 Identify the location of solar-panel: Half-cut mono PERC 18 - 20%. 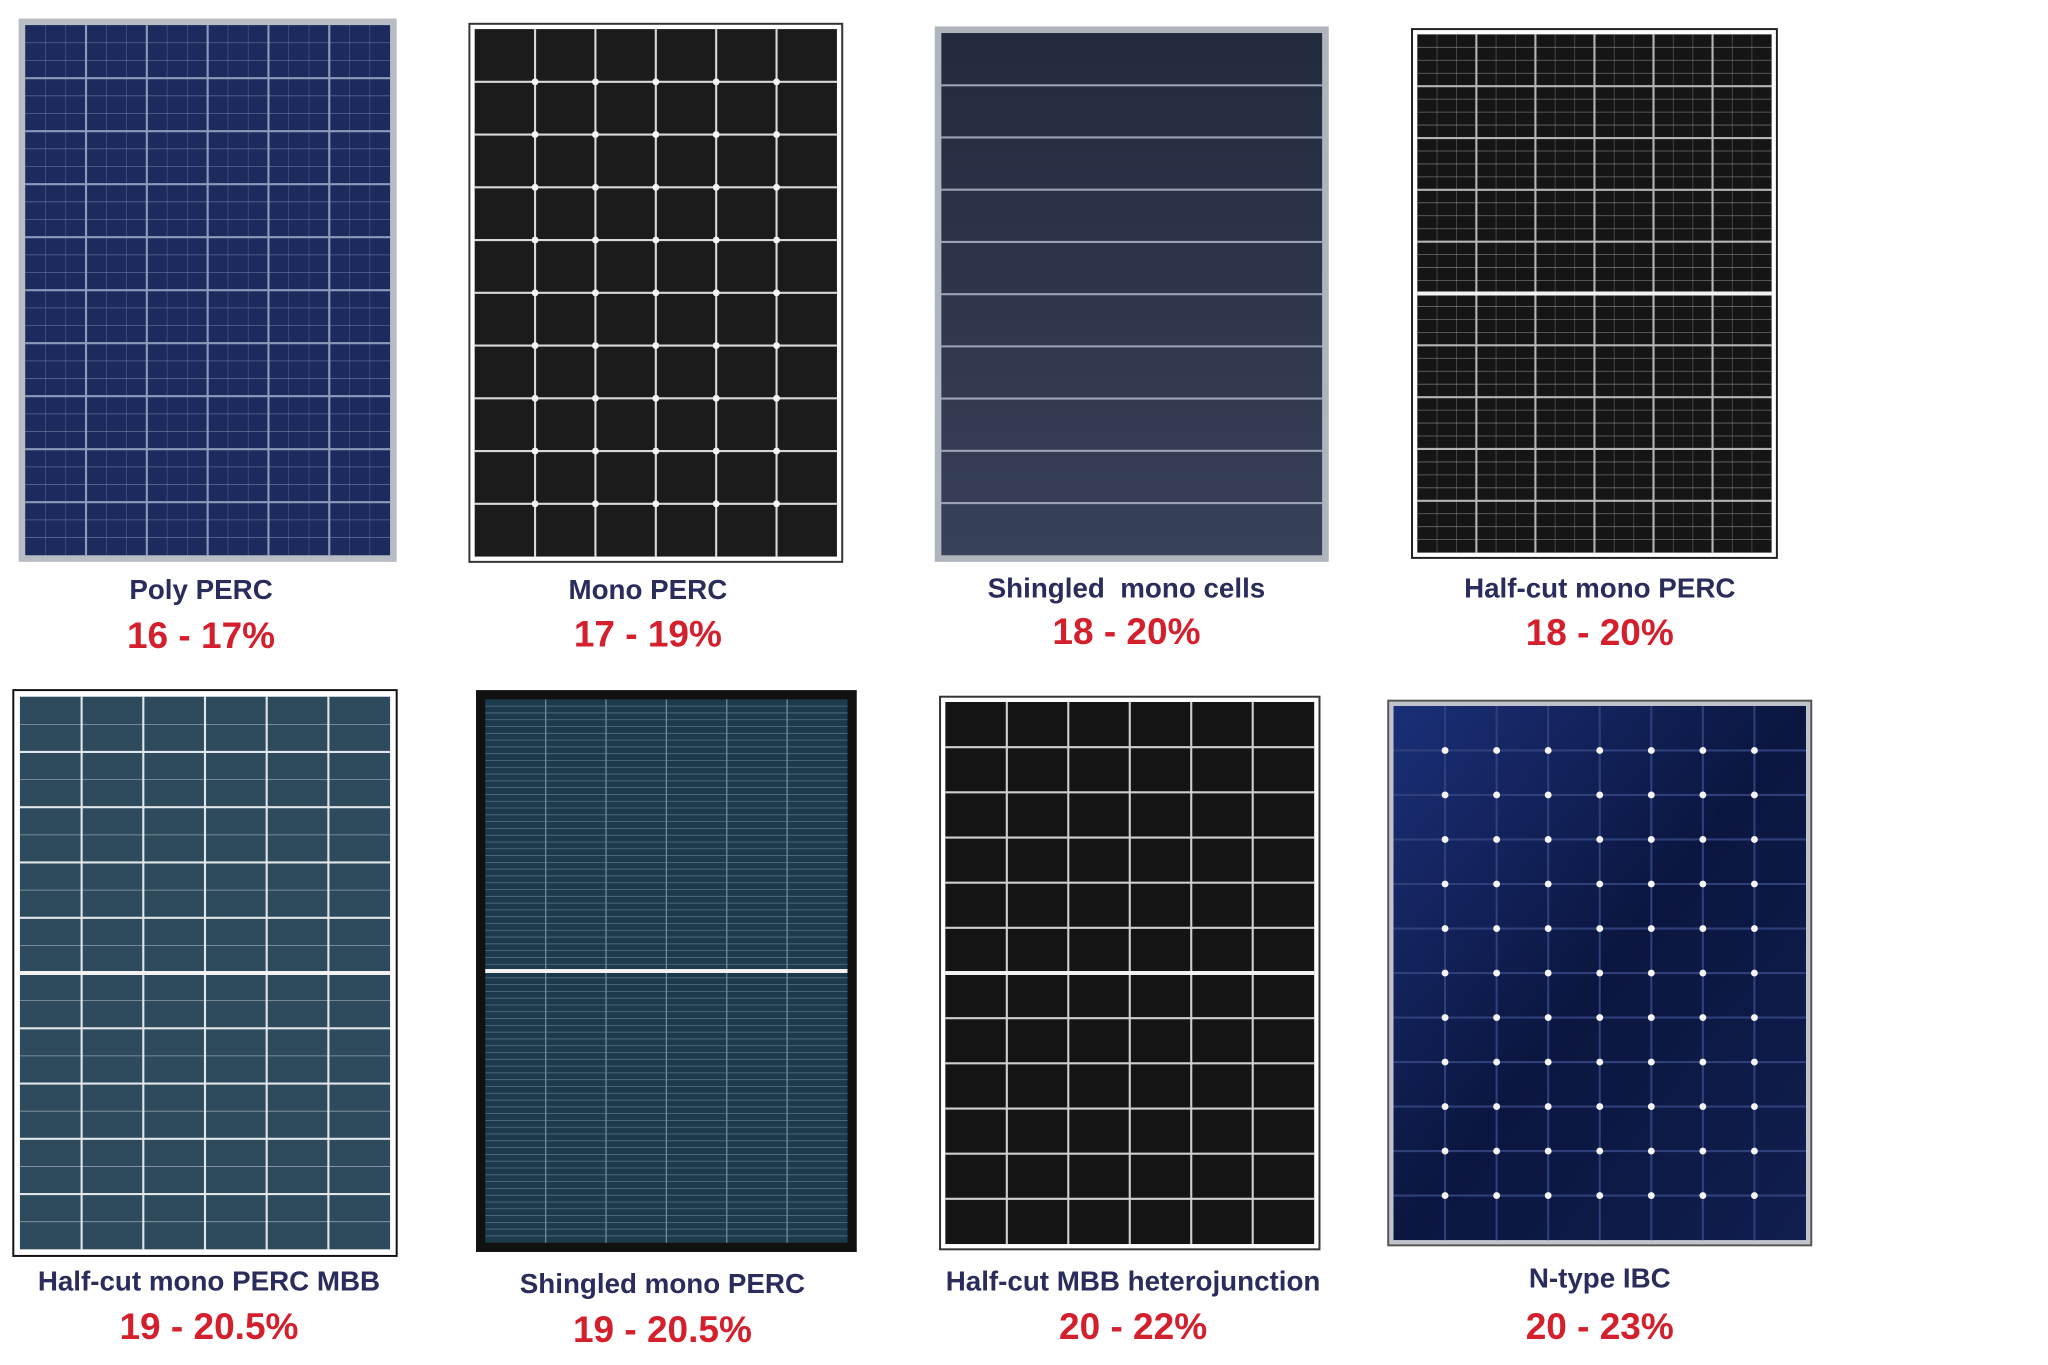
(1594, 340).